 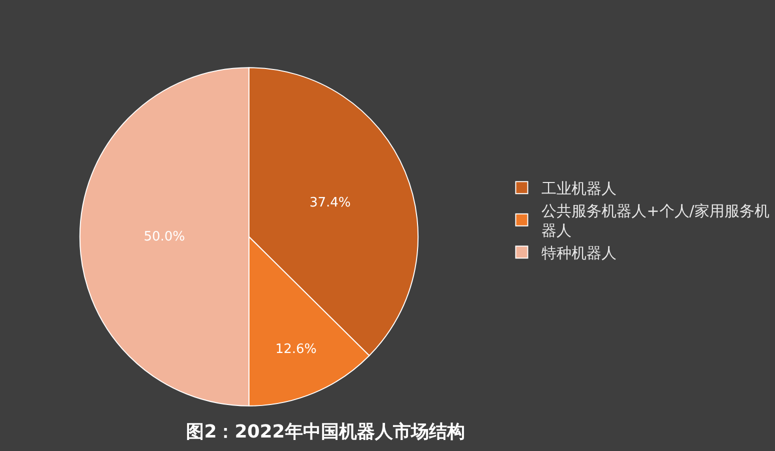 What do you see at coordinates (330, 202) in the screenshot?
I see `data-label: 37.4%` at bounding box center [330, 202].